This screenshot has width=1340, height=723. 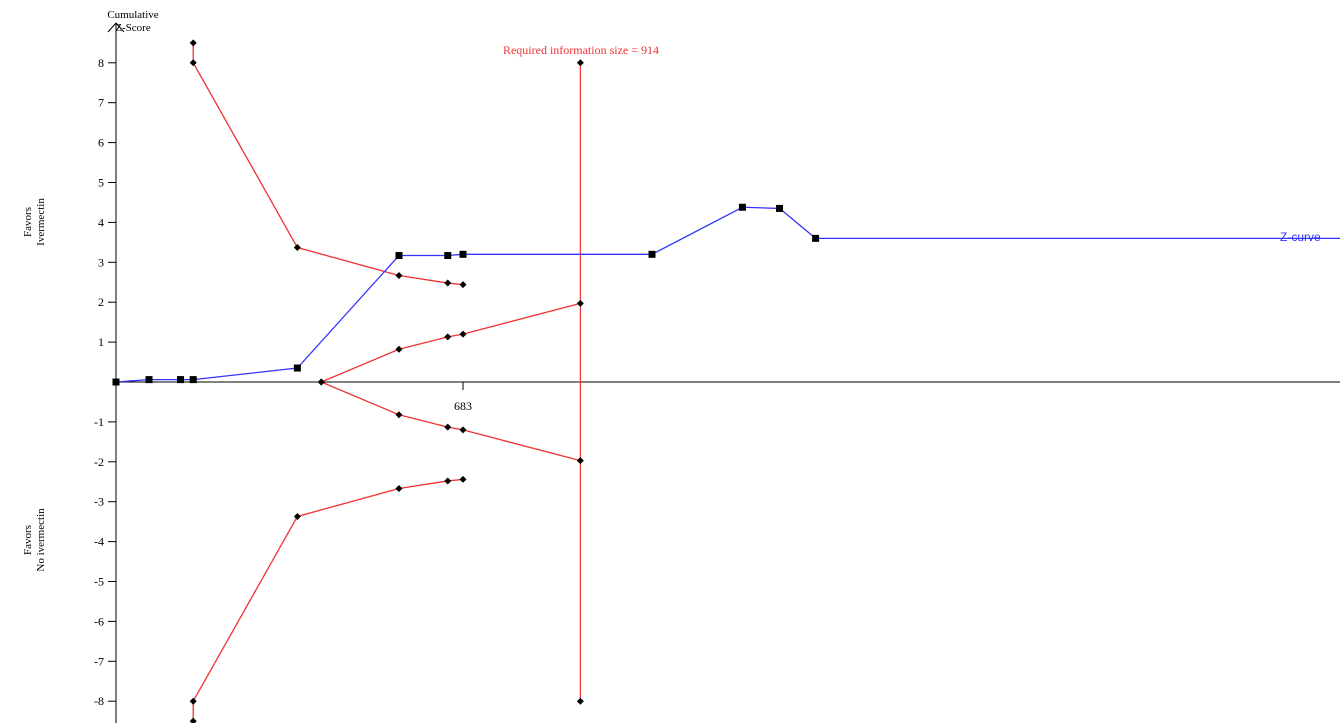 What do you see at coordinates (463, 406) in the screenshot?
I see `x-tick-label-683: 683` at bounding box center [463, 406].